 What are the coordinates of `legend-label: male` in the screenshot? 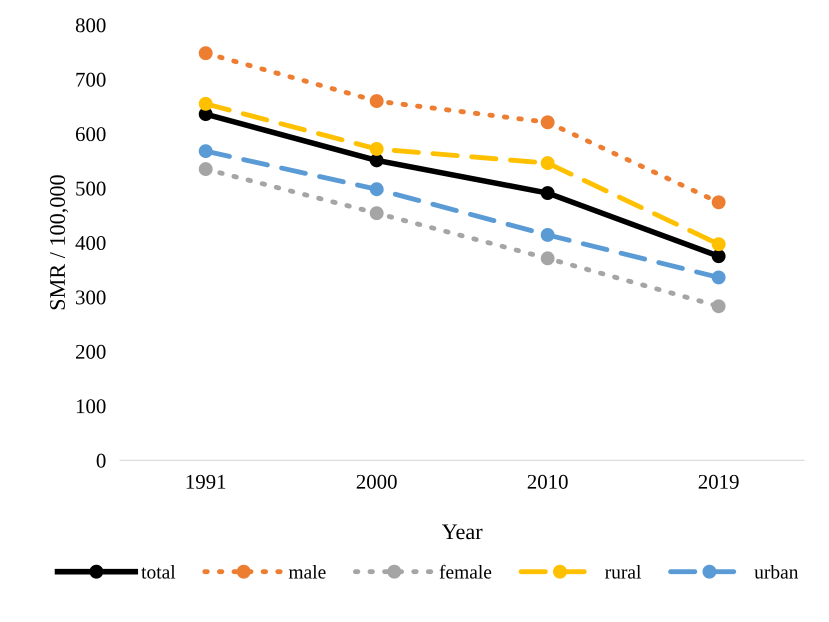 It's located at (307, 571).